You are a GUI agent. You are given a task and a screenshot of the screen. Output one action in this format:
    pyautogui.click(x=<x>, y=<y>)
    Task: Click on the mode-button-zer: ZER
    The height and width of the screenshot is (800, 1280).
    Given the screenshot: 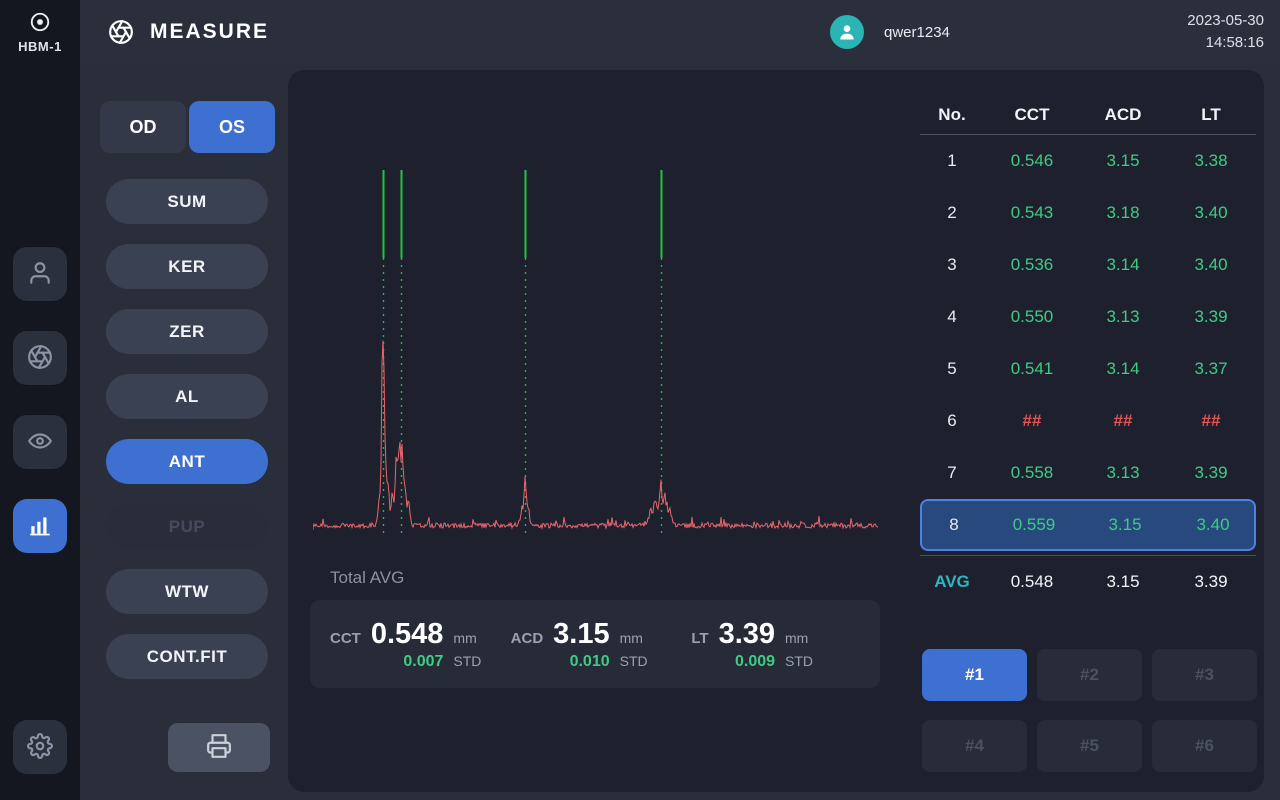 What is the action you would take?
    pyautogui.click(x=187, y=331)
    